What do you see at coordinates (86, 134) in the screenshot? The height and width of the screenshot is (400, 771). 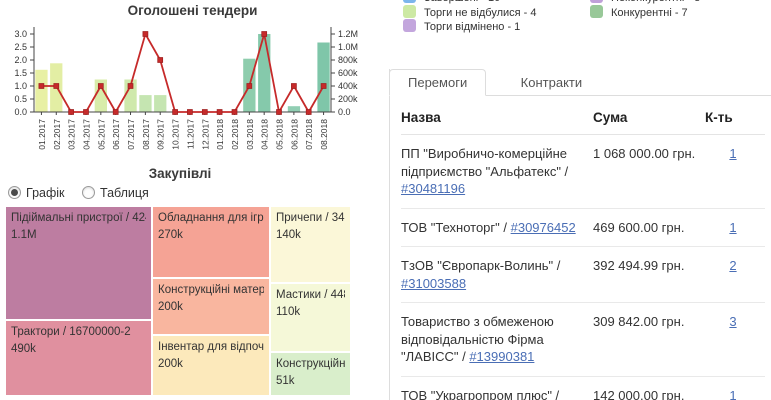 I see `x-axis-label: 04.2017` at bounding box center [86, 134].